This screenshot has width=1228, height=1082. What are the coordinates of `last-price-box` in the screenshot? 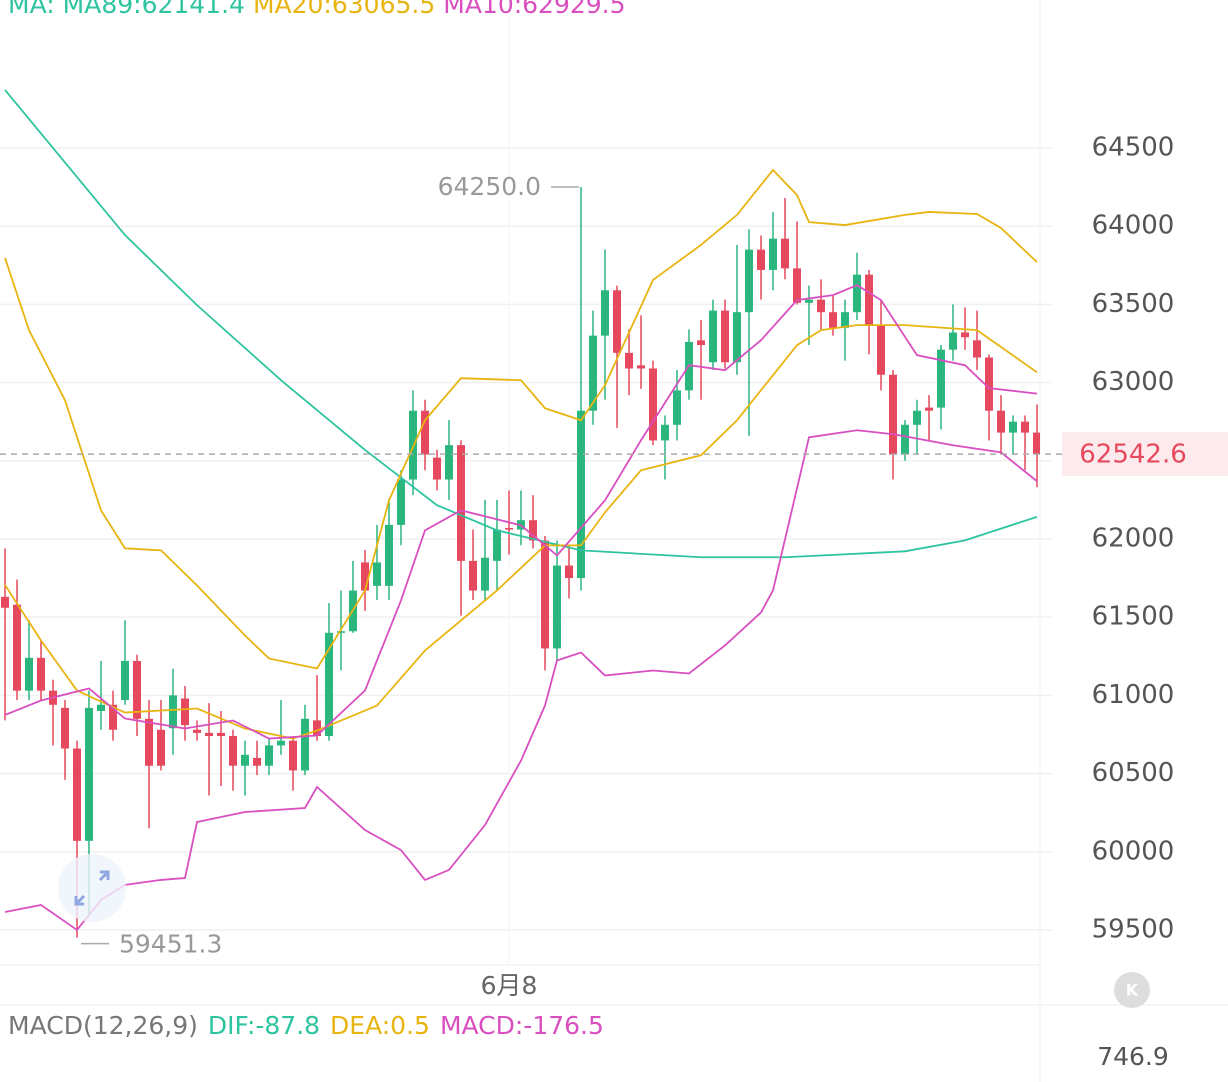 It's located at (1145, 454).